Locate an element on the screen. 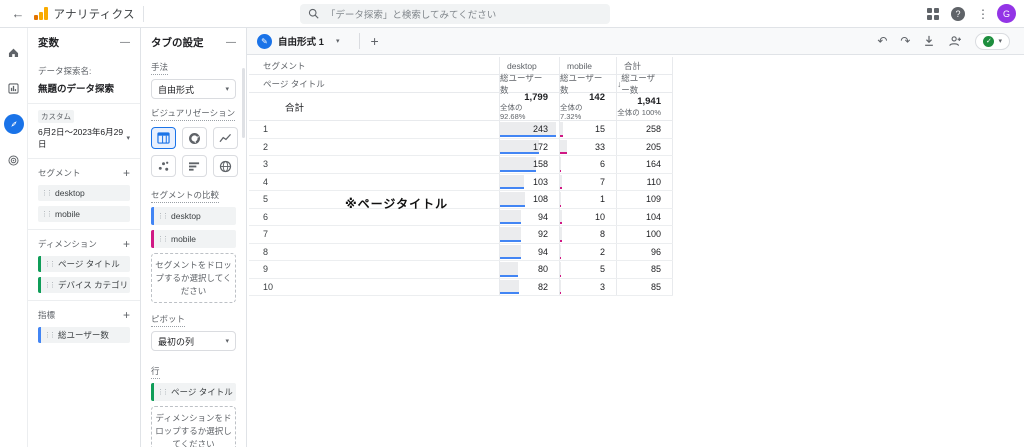 The image size is (1024, 447). date-range-value: 6月2日～2023年6月29日 is located at coordinates (81, 138).